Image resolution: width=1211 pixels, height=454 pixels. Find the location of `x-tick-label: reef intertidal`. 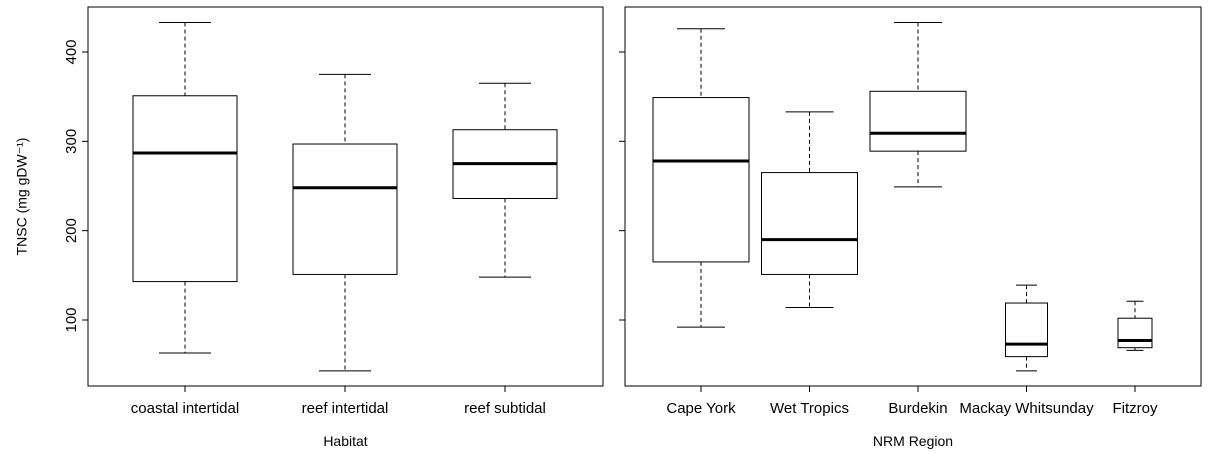

x-tick-label: reef intertidal is located at coordinates (345, 408).